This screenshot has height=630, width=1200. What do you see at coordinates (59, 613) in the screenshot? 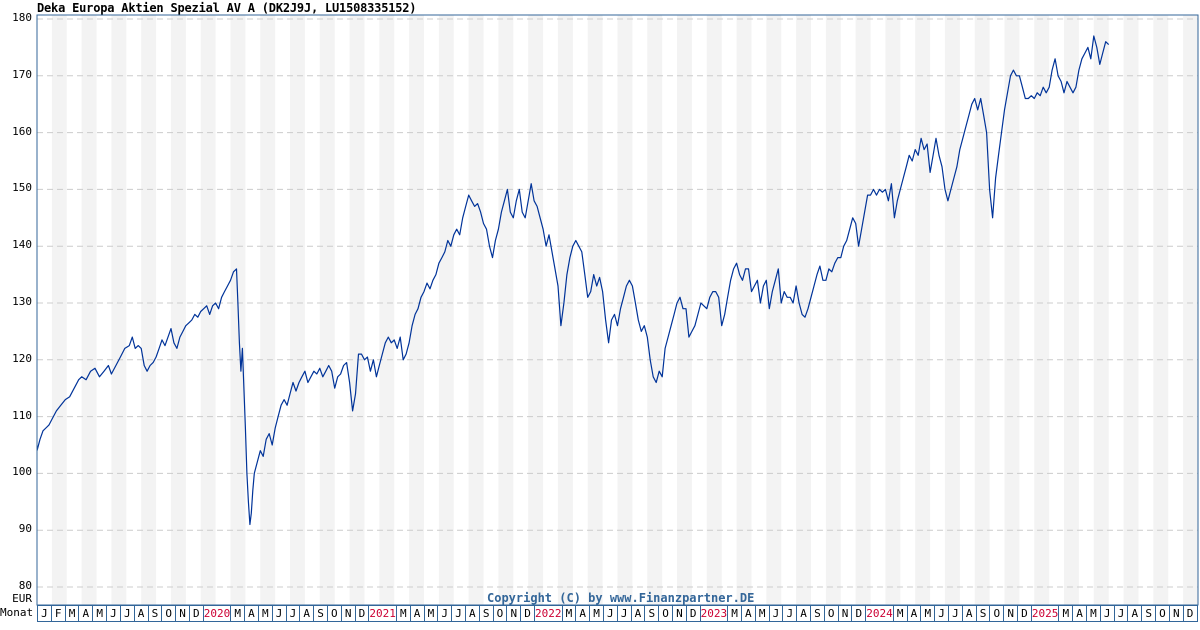
I see `month-label: F` at bounding box center [59, 613].